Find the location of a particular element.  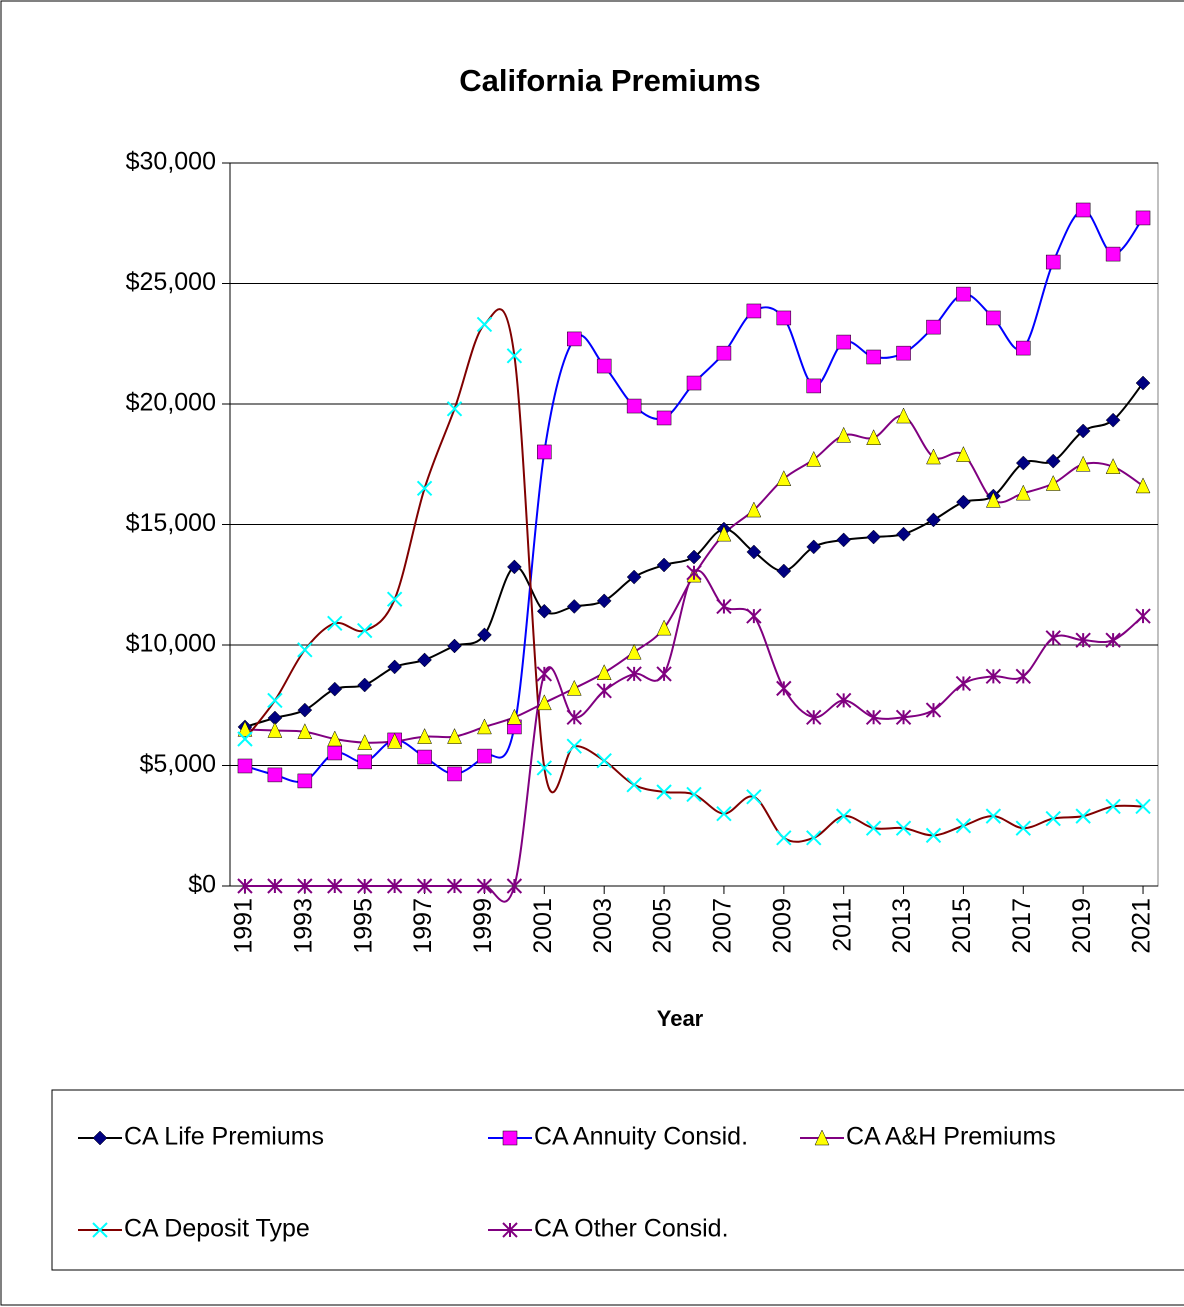

x-tick-label: 1995 is located at coordinates (363, 926).